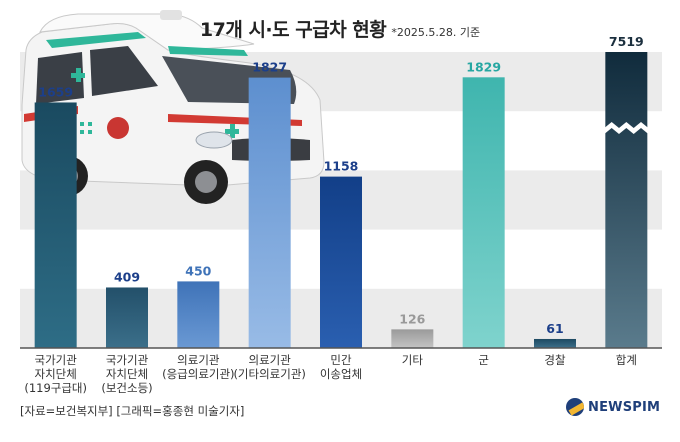  What do you see at coordinates (554, 328) in the screenshot?
I see `value-label: 61` at bounding box center [554, 328].